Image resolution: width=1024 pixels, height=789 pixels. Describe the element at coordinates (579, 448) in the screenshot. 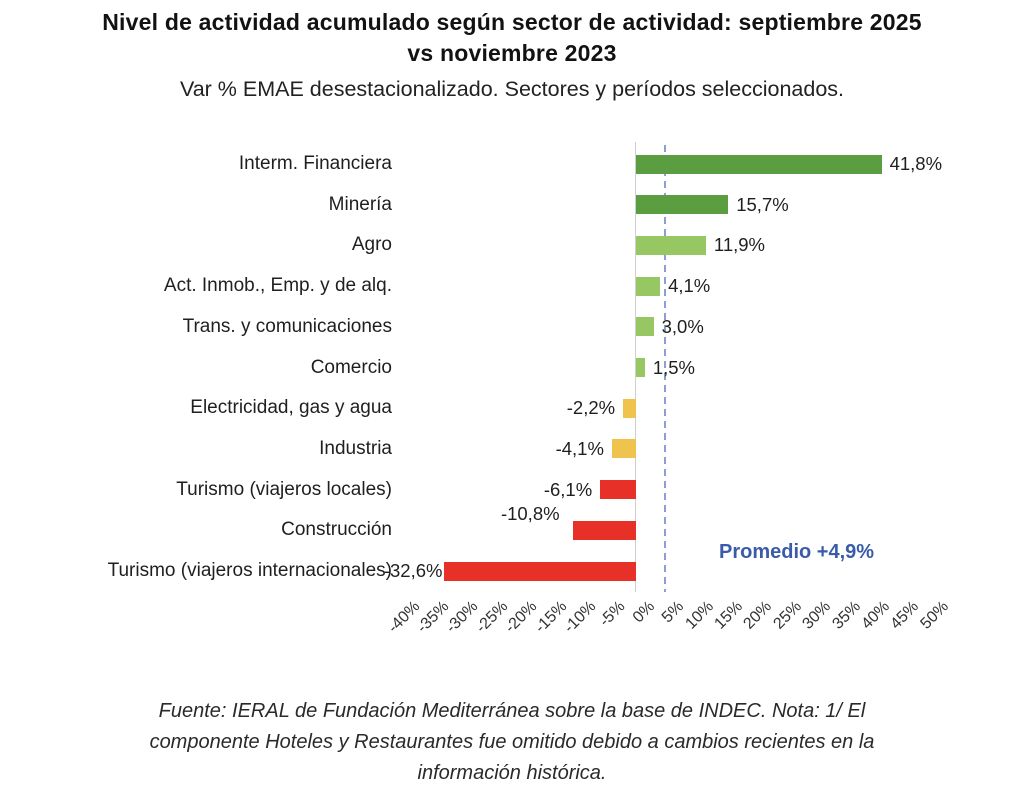

I see `bar-value-label: -4,1%` at that location.